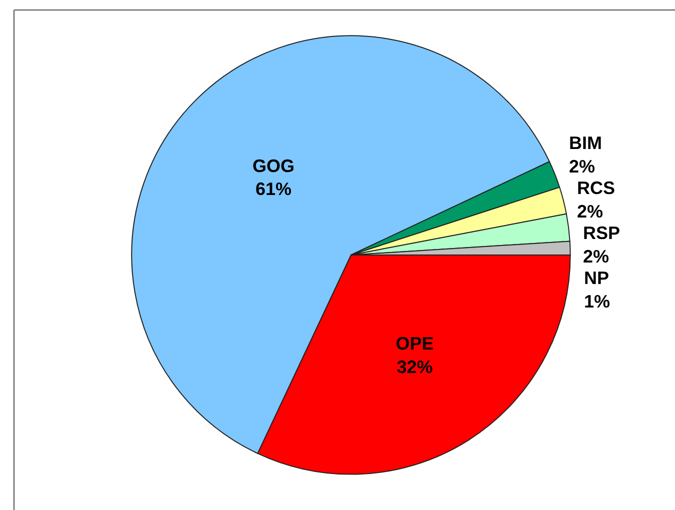 Image resolution: width=675 pixels, height=510 pixels. What do you see at coordinates (415, 344) in the screenshot?
I see `slice-label: OPE` at bounding box center [415, 344].